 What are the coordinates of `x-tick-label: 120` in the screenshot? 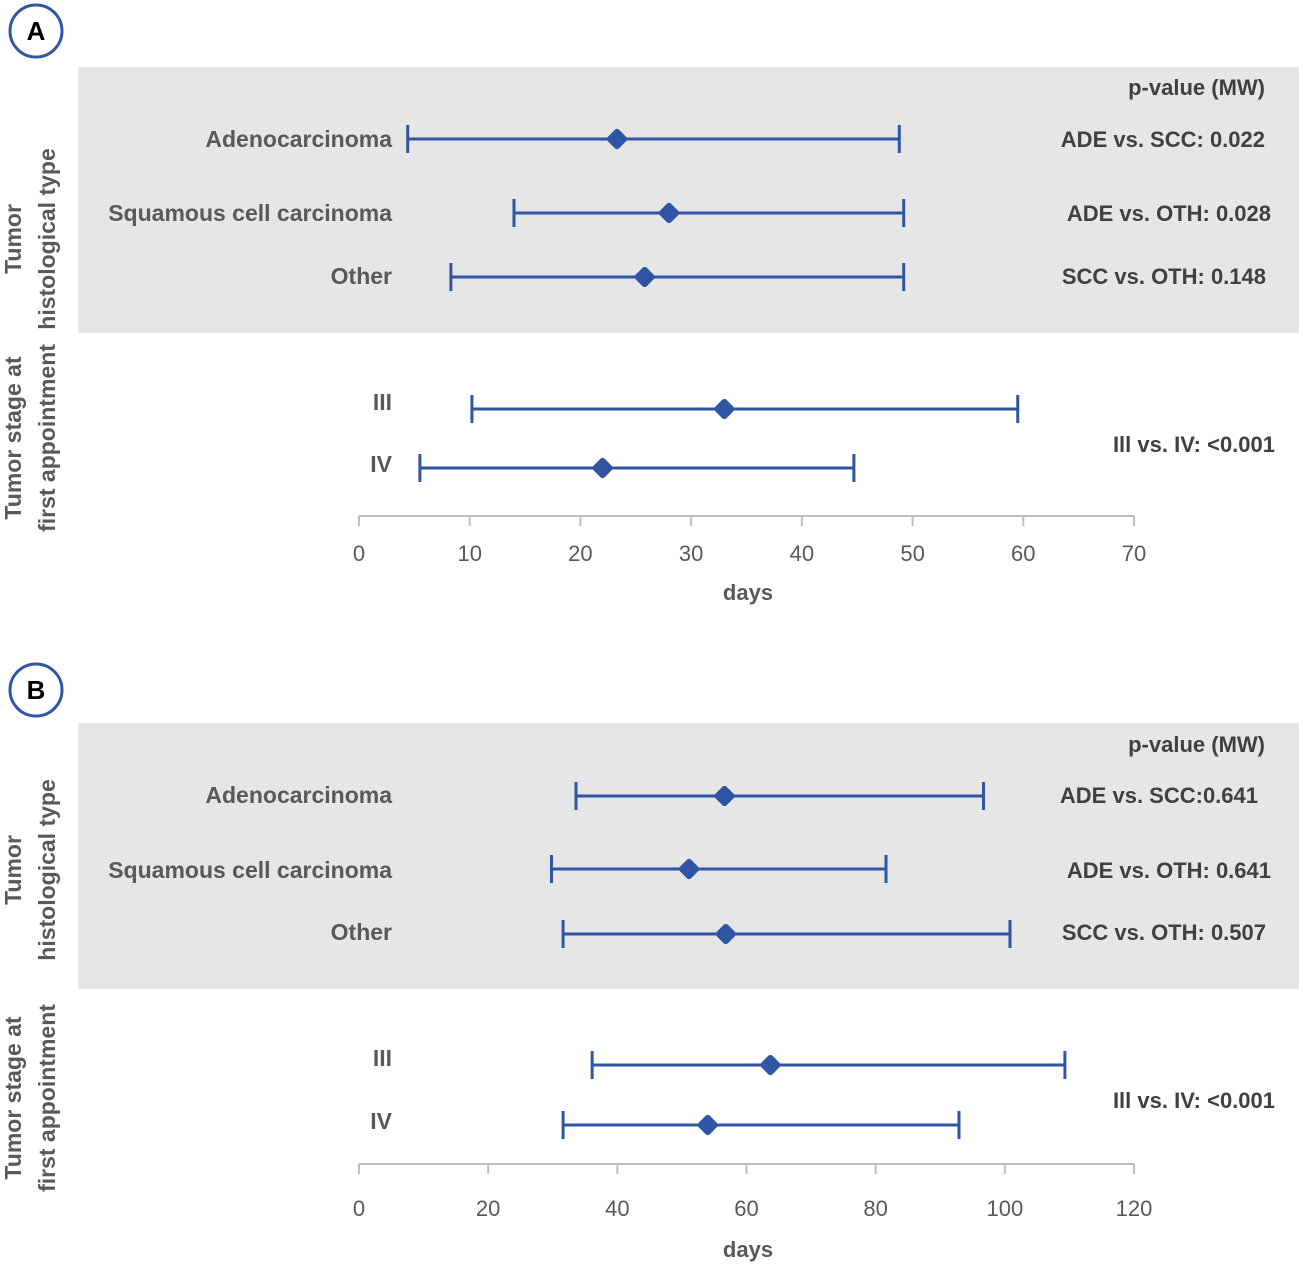 It's located at (1134, 1208).